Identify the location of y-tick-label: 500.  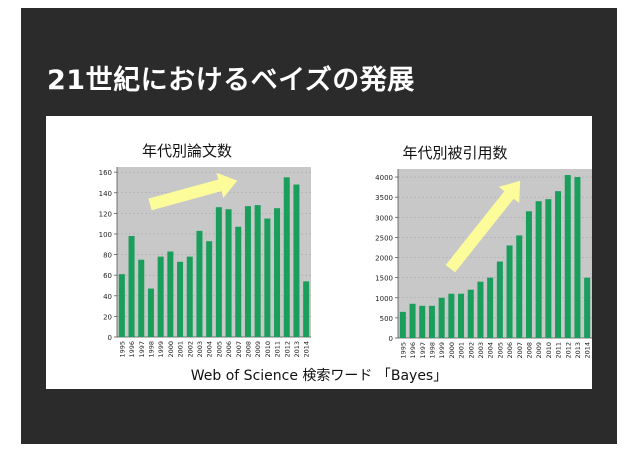
(386, 319).